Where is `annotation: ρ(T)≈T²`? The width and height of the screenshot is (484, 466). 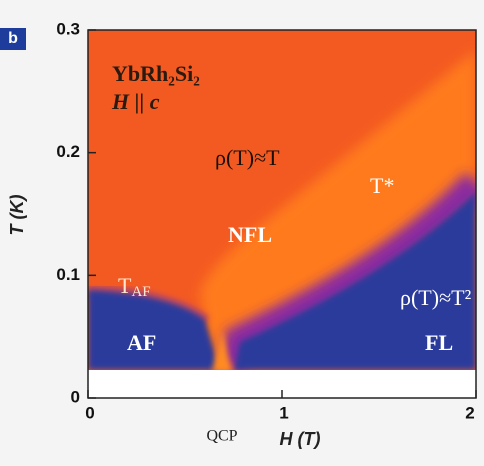
annotation: ρ(T)≈T² is located at coordinates (436, 297).